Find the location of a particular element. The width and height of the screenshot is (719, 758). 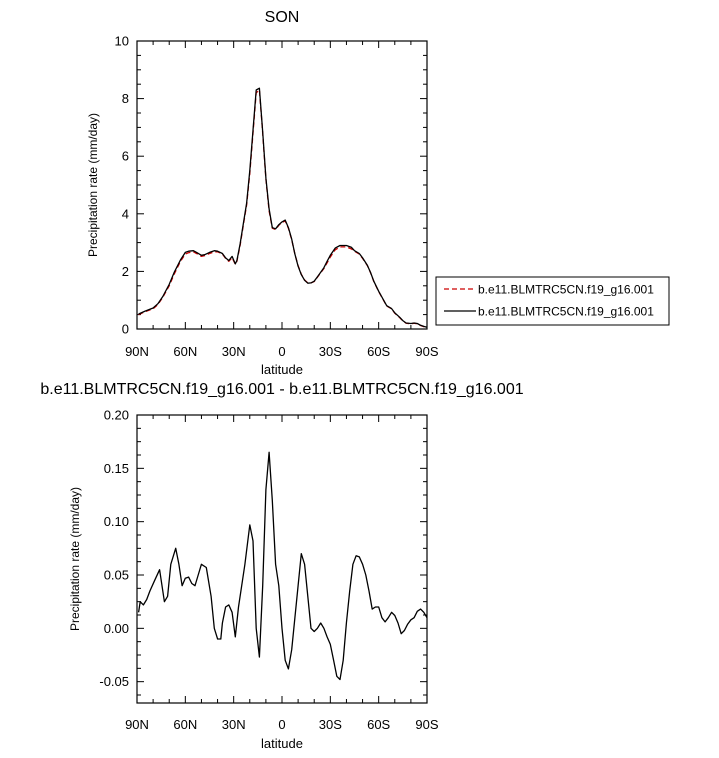

y-tick-label: 0 is located at coordinates (125, 329).